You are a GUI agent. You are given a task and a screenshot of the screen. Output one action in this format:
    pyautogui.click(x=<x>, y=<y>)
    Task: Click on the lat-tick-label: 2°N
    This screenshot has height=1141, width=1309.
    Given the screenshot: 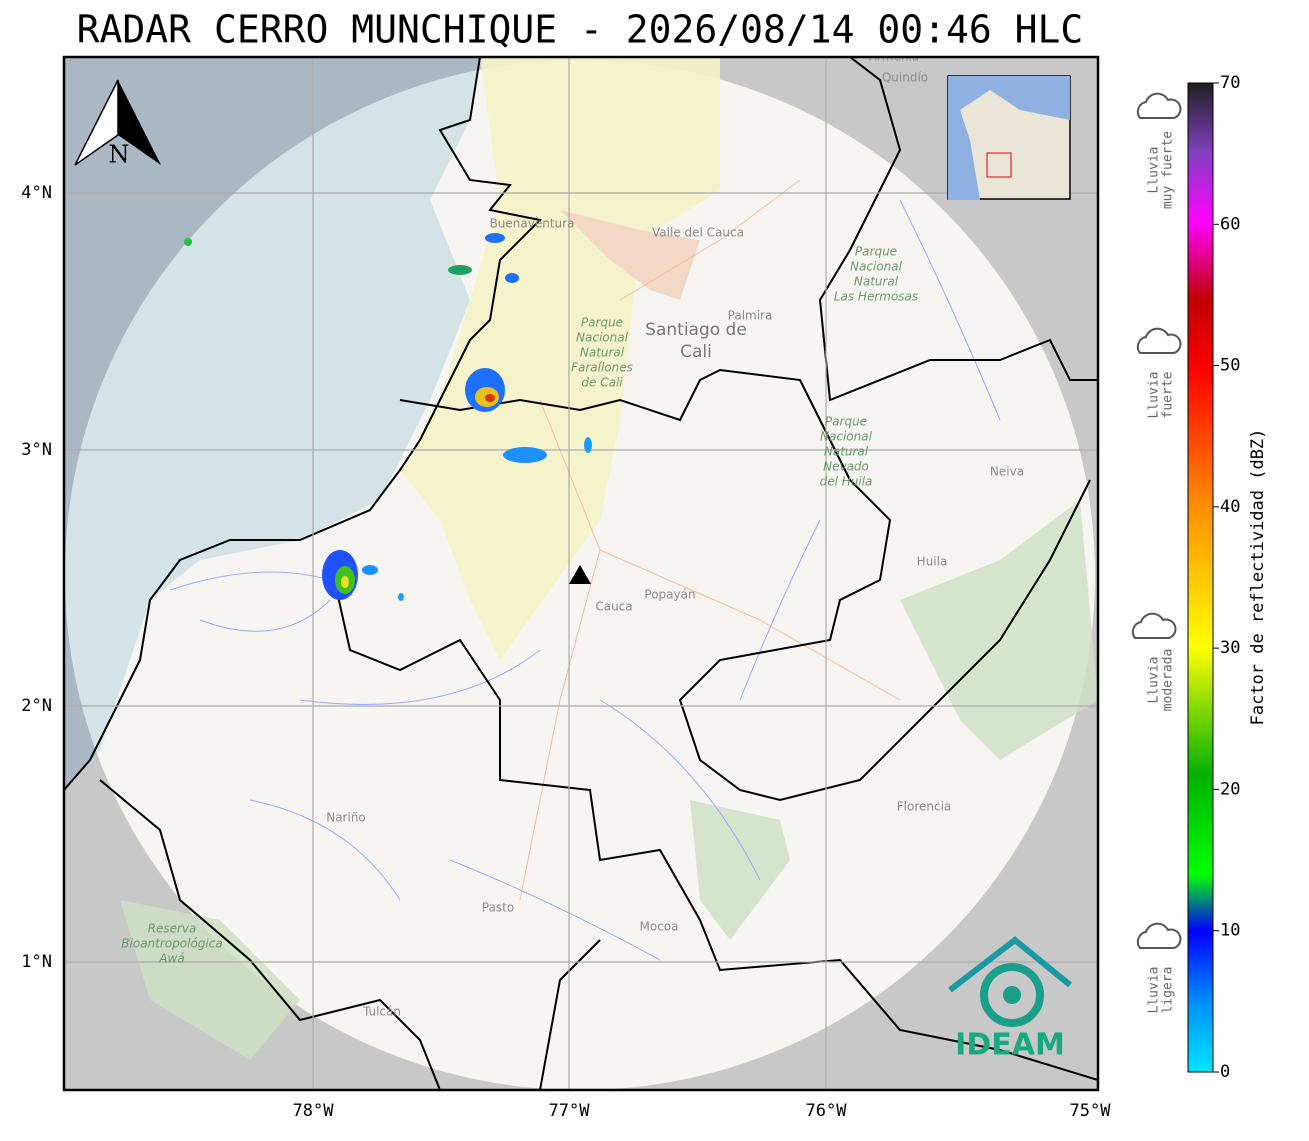 What is the action you would take?
    pyautogui.click(x=36, y=706)
    